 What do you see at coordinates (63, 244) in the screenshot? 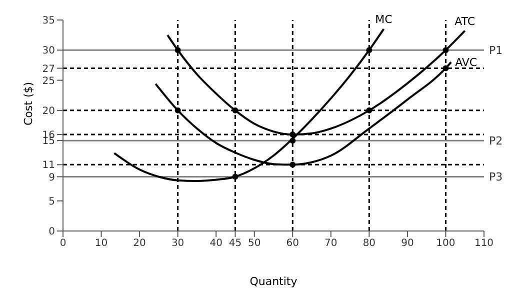
I see `x-tick-label: 0` at bounding box center [63, 244].